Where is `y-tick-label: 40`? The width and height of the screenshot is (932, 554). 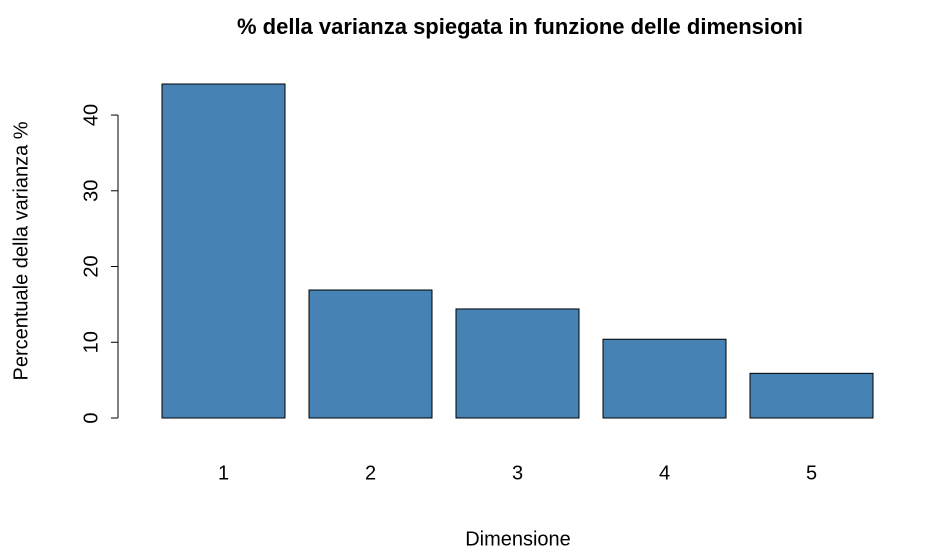
y-tick-label: 40 is located at coordinates (91, 115).